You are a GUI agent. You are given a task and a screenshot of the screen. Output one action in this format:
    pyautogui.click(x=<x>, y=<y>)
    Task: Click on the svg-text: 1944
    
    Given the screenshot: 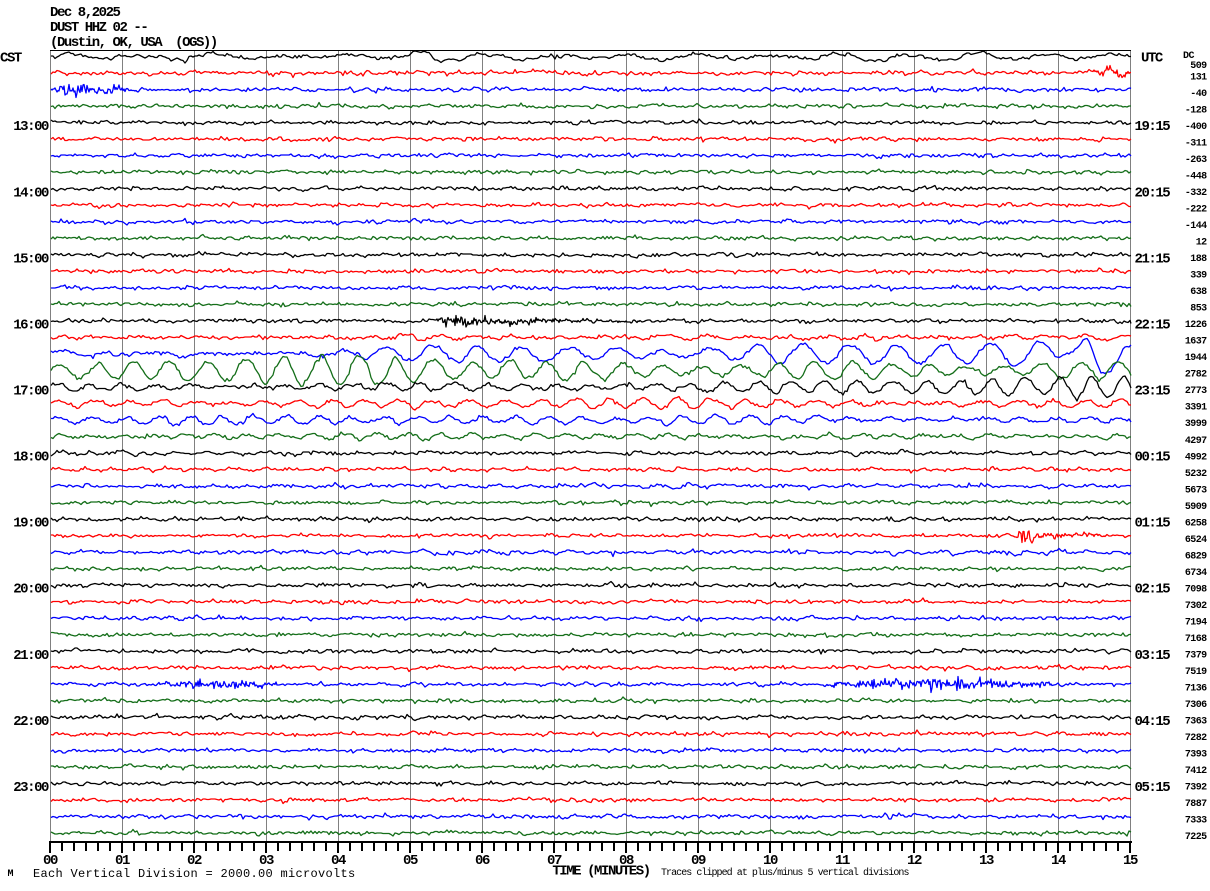 What is the action you would take?
    pyautogui.click(x=1196, y=358)
    